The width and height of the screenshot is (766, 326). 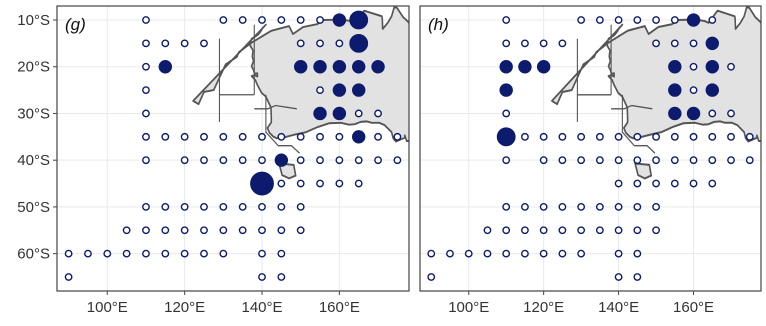 What do you see at coordinates (543, 307) in the screenshot?
I see `x-tick-label: 120°E` at bounding box center [543, 307].